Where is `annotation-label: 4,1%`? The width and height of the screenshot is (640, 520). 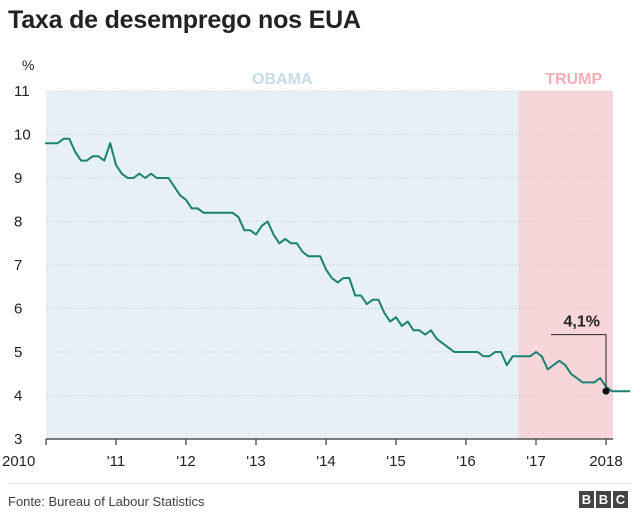 annotation-label: 4,1% is located at coordinates (582, 322).